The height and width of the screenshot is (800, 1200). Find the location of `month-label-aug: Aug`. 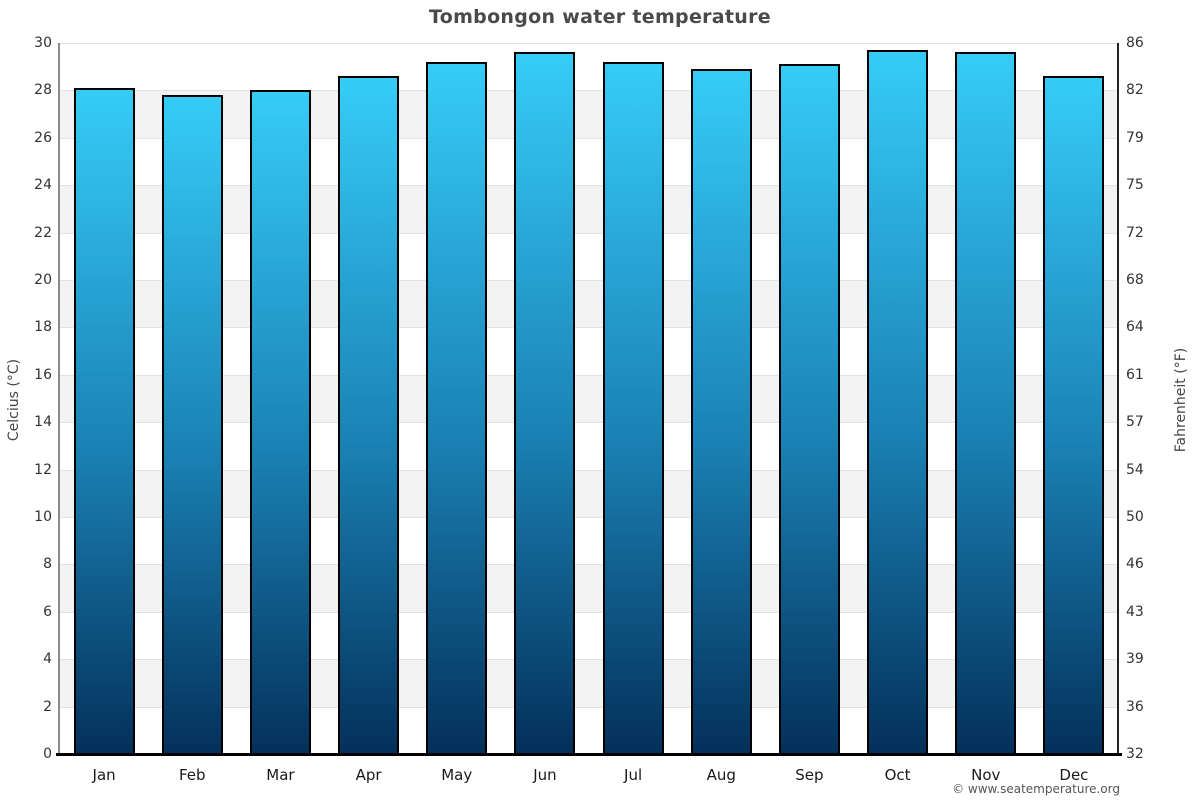

month-label-aug: Aug is located at coordinates (721, 775).